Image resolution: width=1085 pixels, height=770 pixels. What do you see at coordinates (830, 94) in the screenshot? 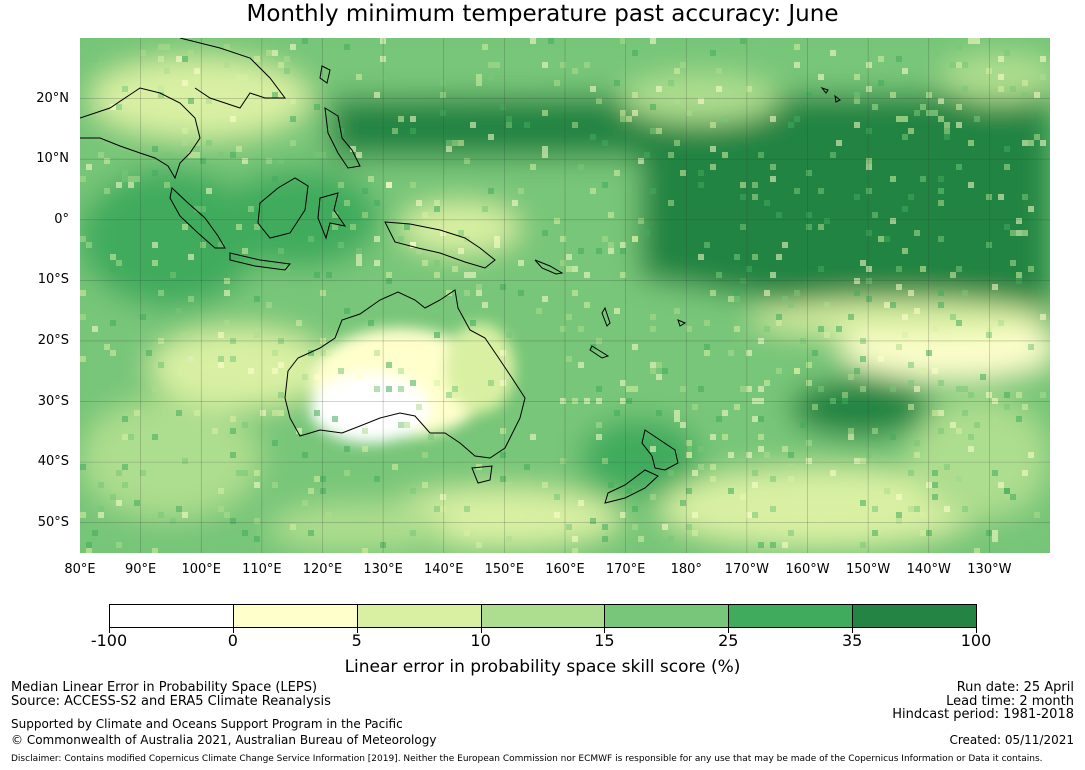
I see `hawaii-coastline` at bounding box center [830, 94].